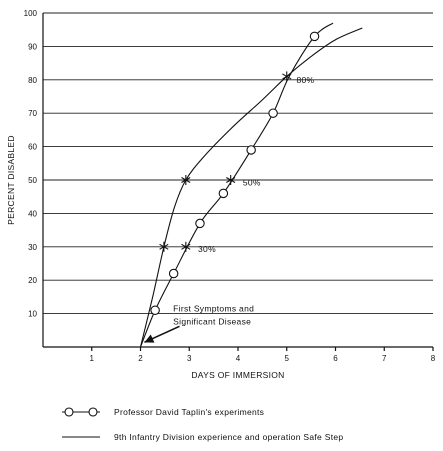 The width and height of the screenshot is (443, 451). Describe the element at coordinates (32, 213) in the screenshot. I see `y-tick-label: 40` at that location.